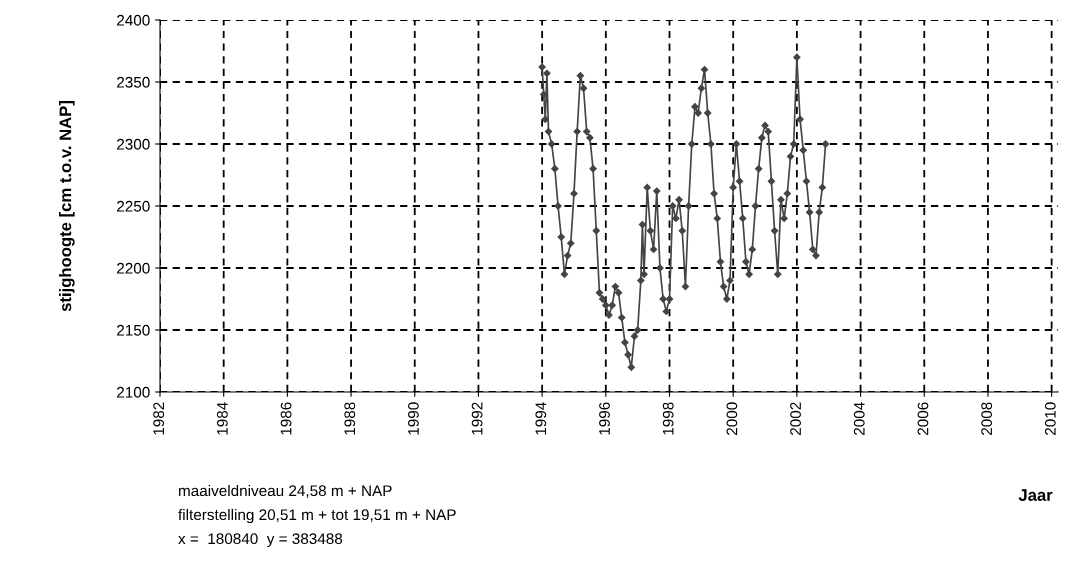  Describe the element at coordinates (795, 418) in the screenshot. I see `x-tick-label: 2002` at that location.